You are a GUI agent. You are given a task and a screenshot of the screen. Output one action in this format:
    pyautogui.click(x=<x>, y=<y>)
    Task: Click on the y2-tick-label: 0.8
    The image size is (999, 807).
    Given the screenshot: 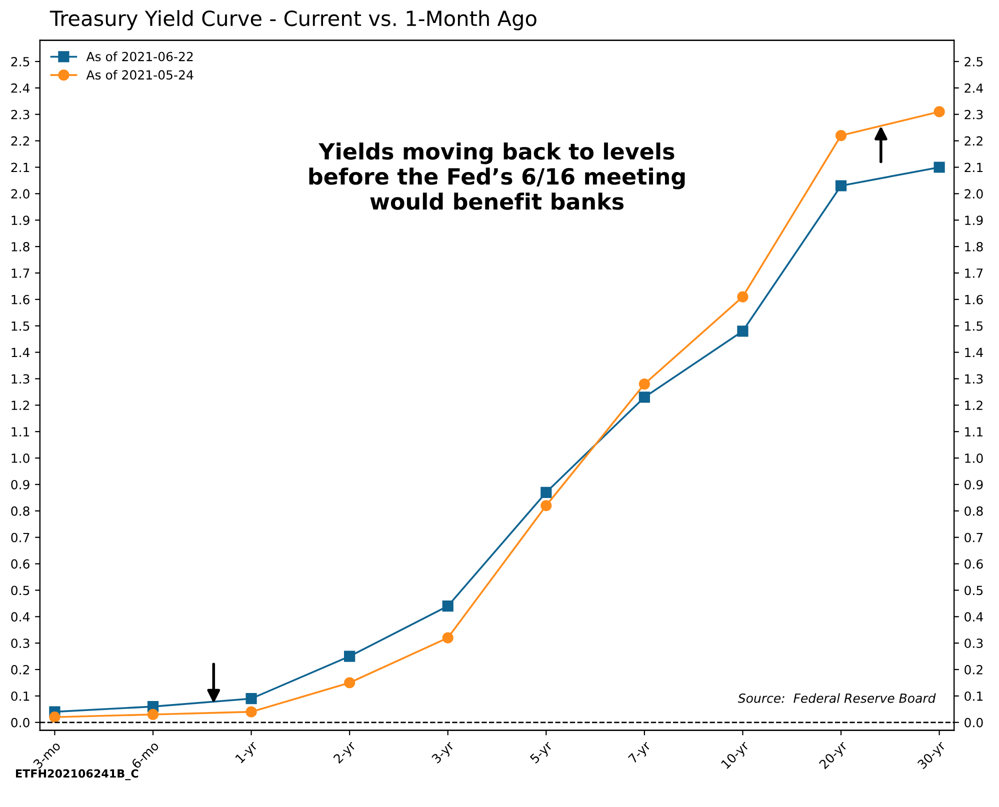 What is the action you would take?
    pyautogui.click(x=973, y=511)
    